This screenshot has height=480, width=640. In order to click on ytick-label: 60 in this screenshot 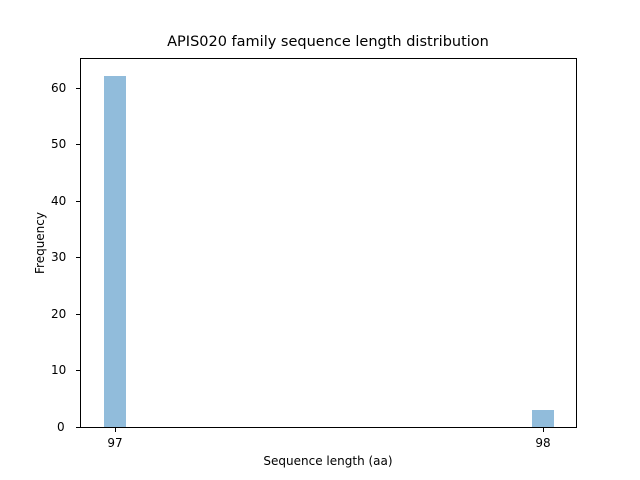, I will do `click(59, 88)`.